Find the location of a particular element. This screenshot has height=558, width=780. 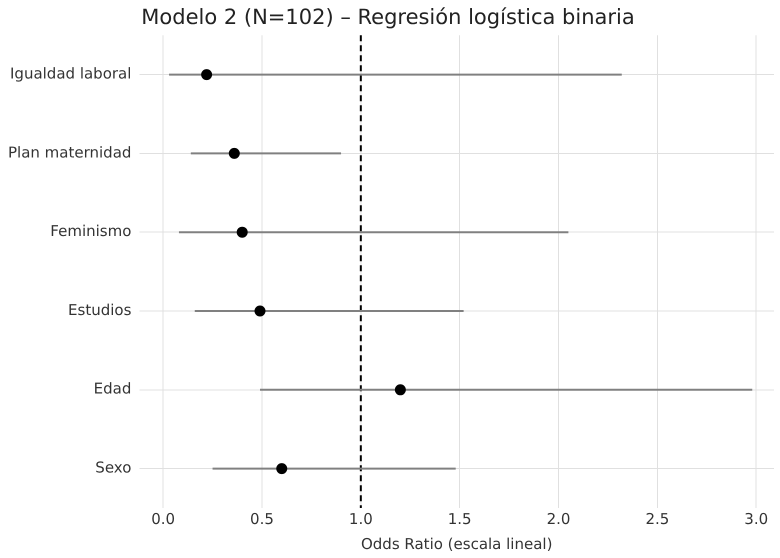

x-tick-label: 1.5 is located at coordinates (460, 519).